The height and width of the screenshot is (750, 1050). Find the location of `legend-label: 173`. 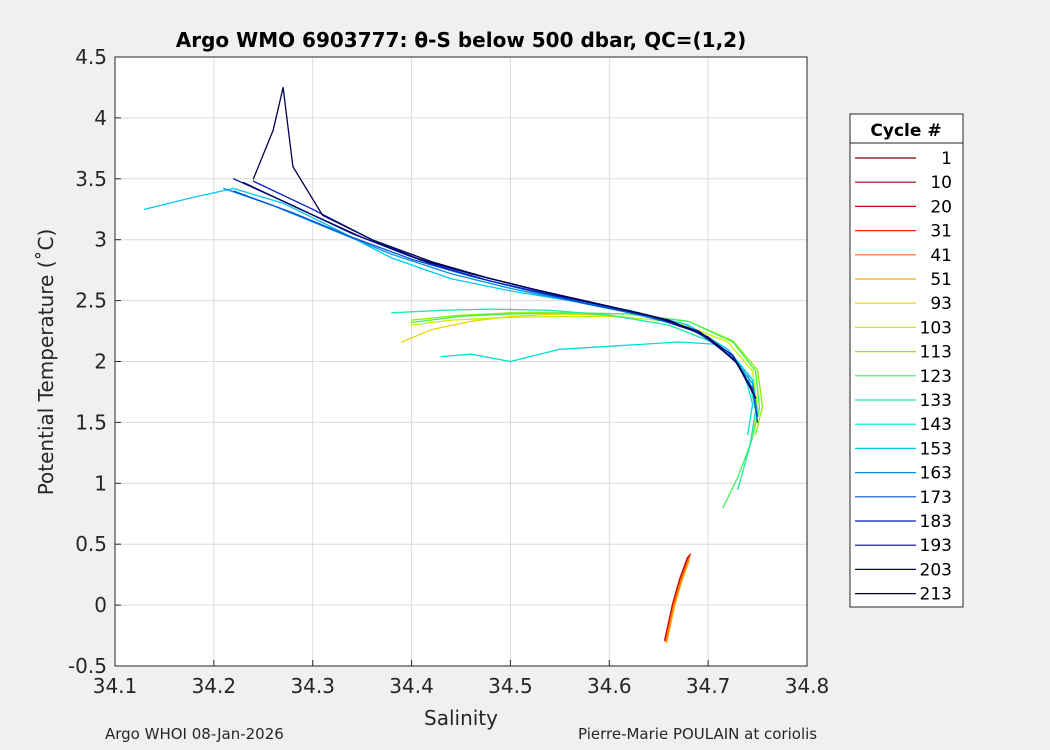

legend-label: 173 is located at coordinates (936, 498).